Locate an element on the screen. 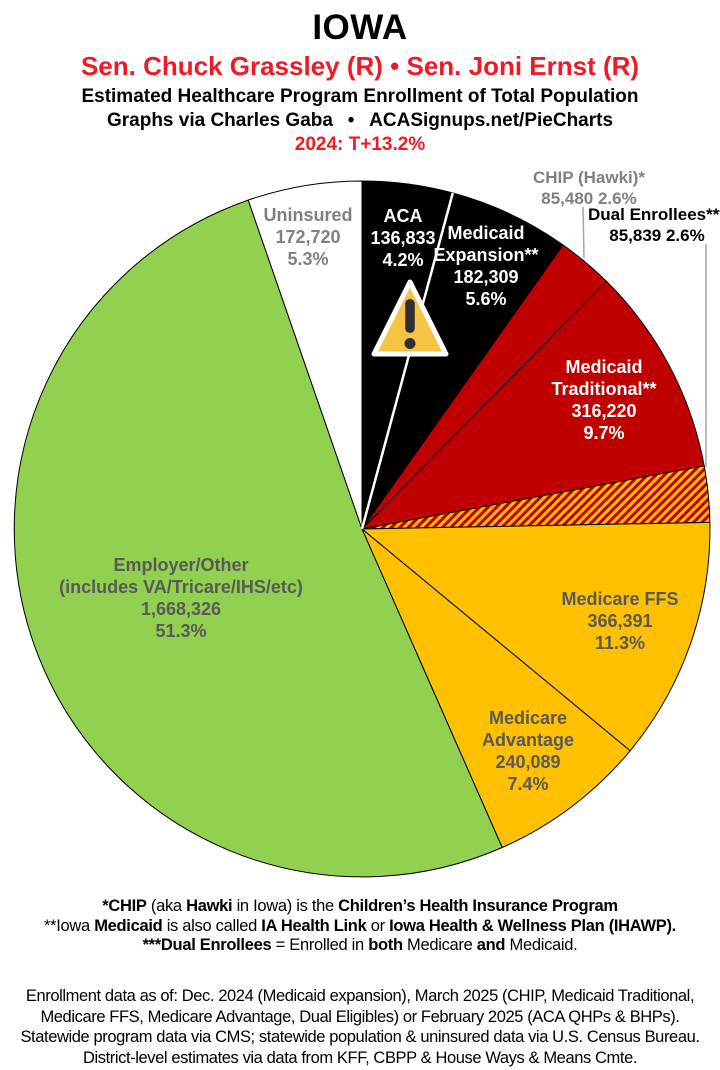  label-line: 85,480 2.6% is located at coordinates (589, 198).